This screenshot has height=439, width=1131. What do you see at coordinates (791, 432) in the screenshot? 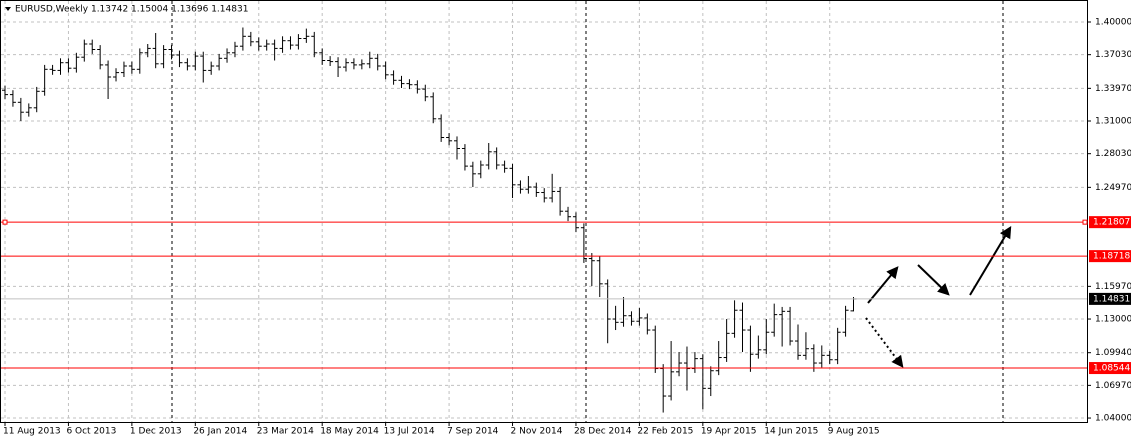
I see `x-tick-label: 14 Jun 2015` at bounding box center [791, 432].